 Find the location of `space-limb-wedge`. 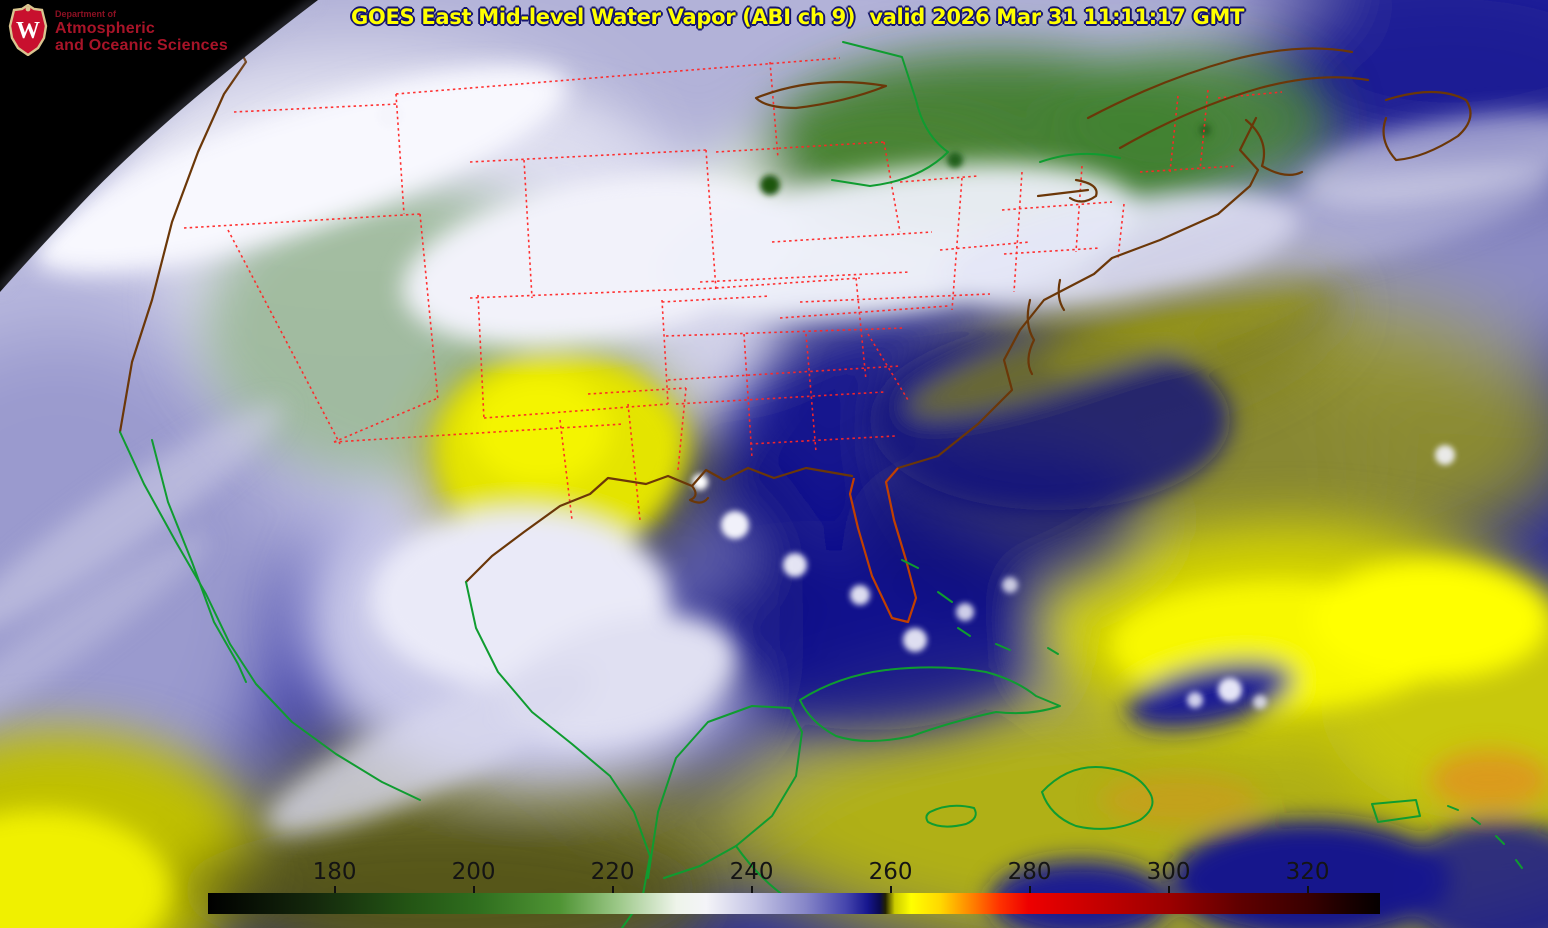

space-limb-wedge is located at coordinates (159, 146).